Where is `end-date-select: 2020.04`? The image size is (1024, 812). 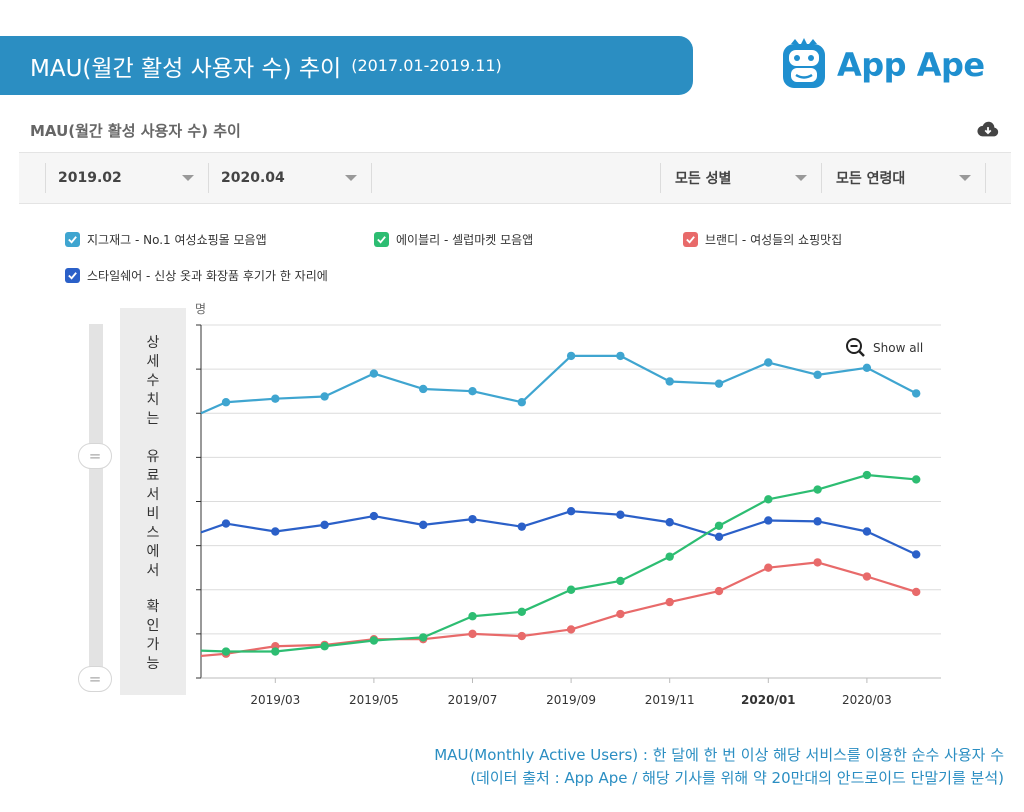 end-date-select: 2020.04 is located at coordinates (290, 178).